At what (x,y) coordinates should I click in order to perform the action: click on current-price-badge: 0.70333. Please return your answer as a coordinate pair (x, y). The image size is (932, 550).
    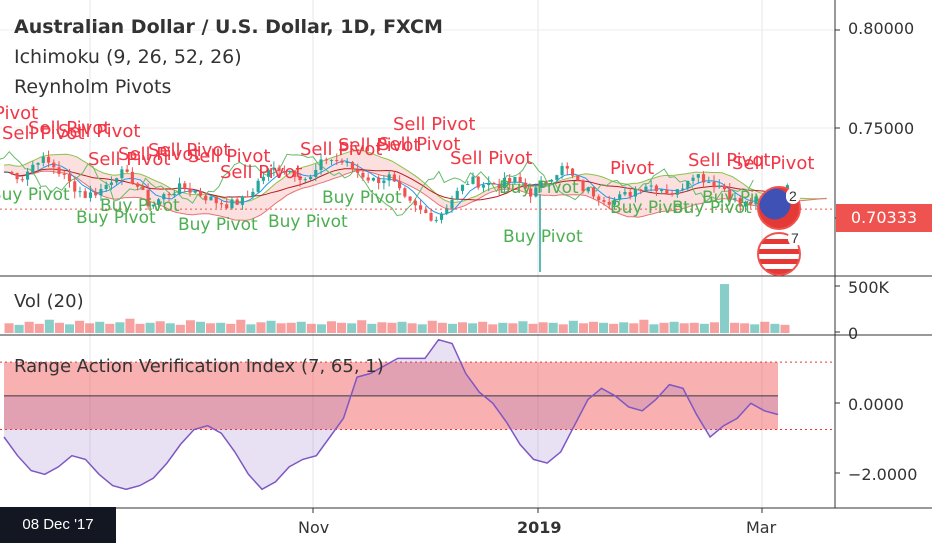
    Looking at the image, I should click on (884, 218).